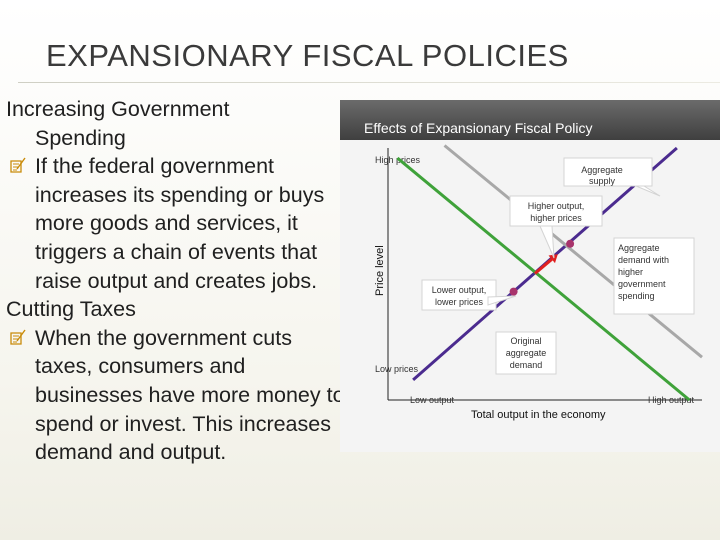  Describe the element at coordinates (630, 272) in the screenshot. I see `annotation-ad-spending-3: higher` at that location.